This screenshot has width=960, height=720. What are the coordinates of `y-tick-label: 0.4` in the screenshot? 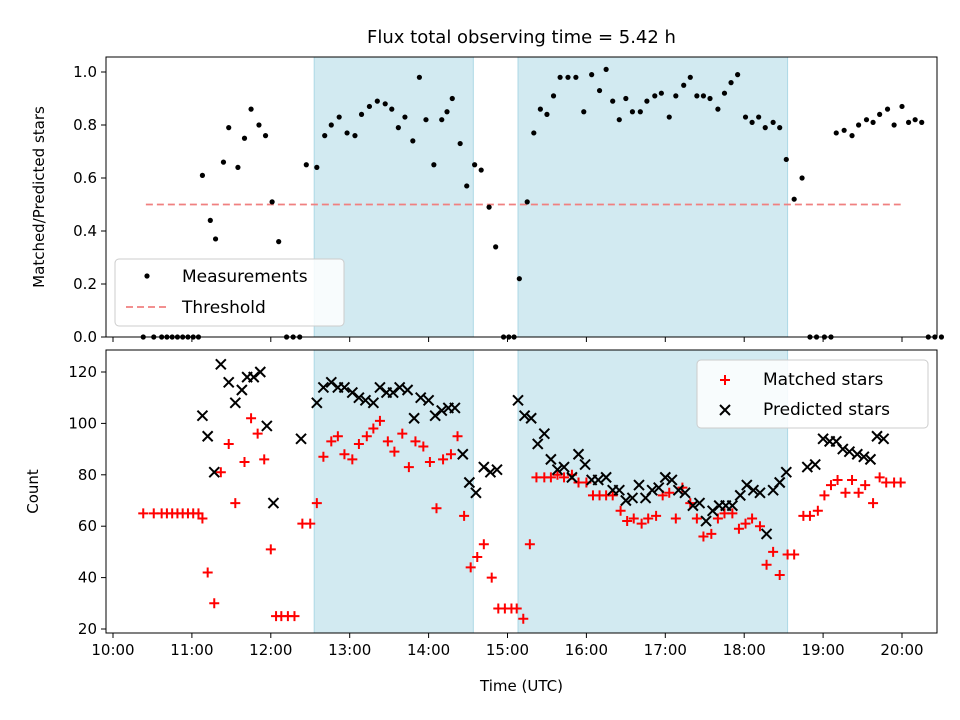 It's located at (85, 231).